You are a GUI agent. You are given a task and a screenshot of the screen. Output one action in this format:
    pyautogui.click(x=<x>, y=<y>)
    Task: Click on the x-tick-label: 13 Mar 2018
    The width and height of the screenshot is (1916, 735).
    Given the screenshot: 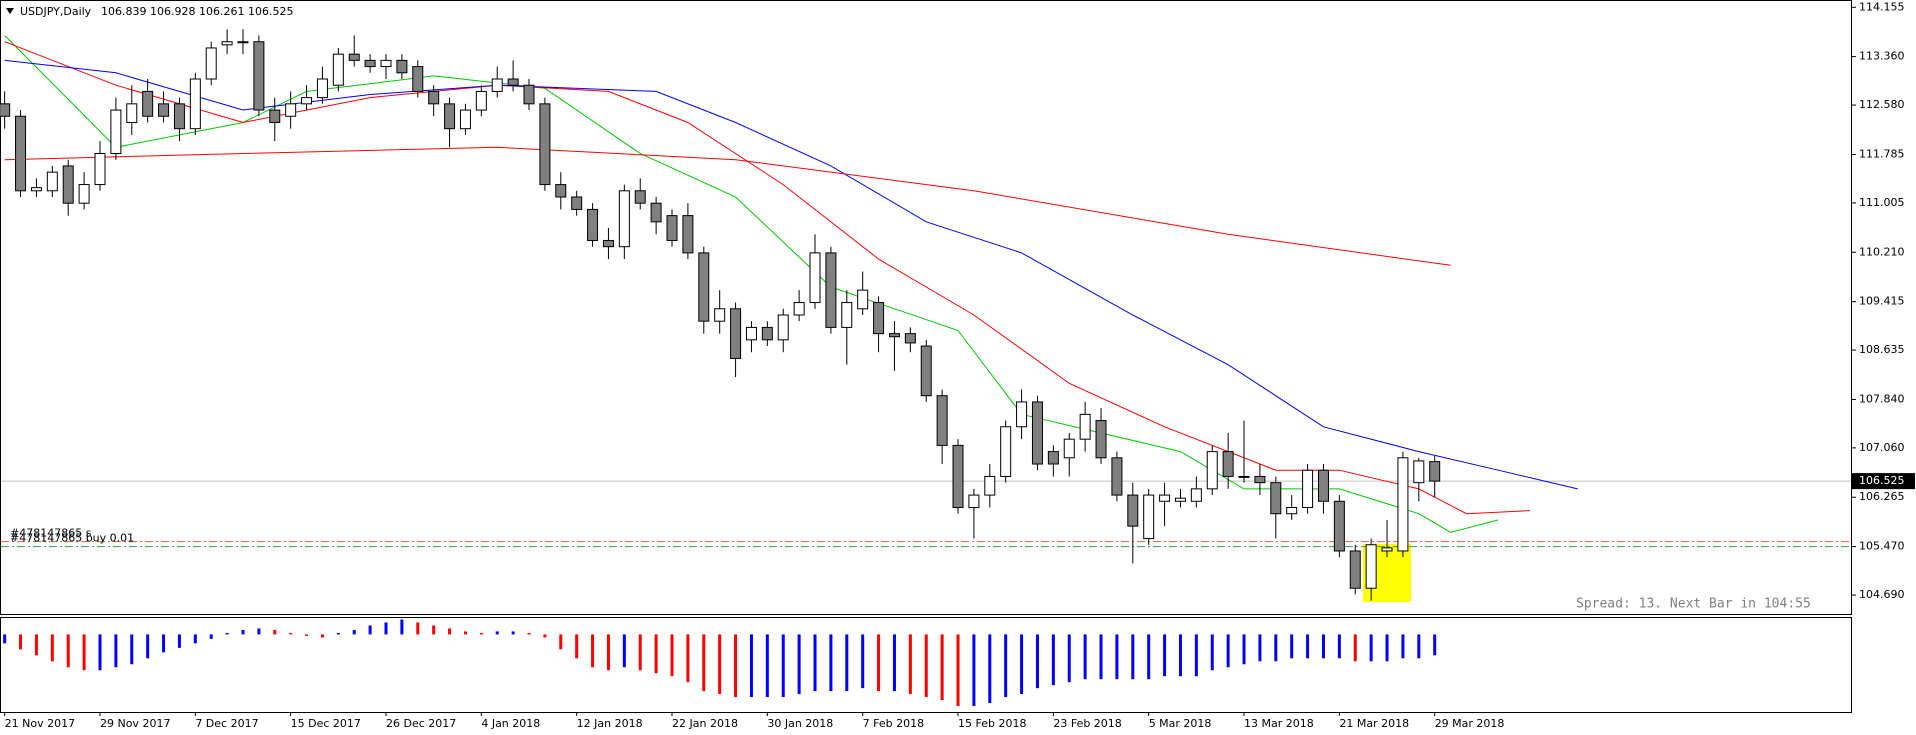 What is the action you would take?
    pyautogui.click(x=1279, y=723)
    